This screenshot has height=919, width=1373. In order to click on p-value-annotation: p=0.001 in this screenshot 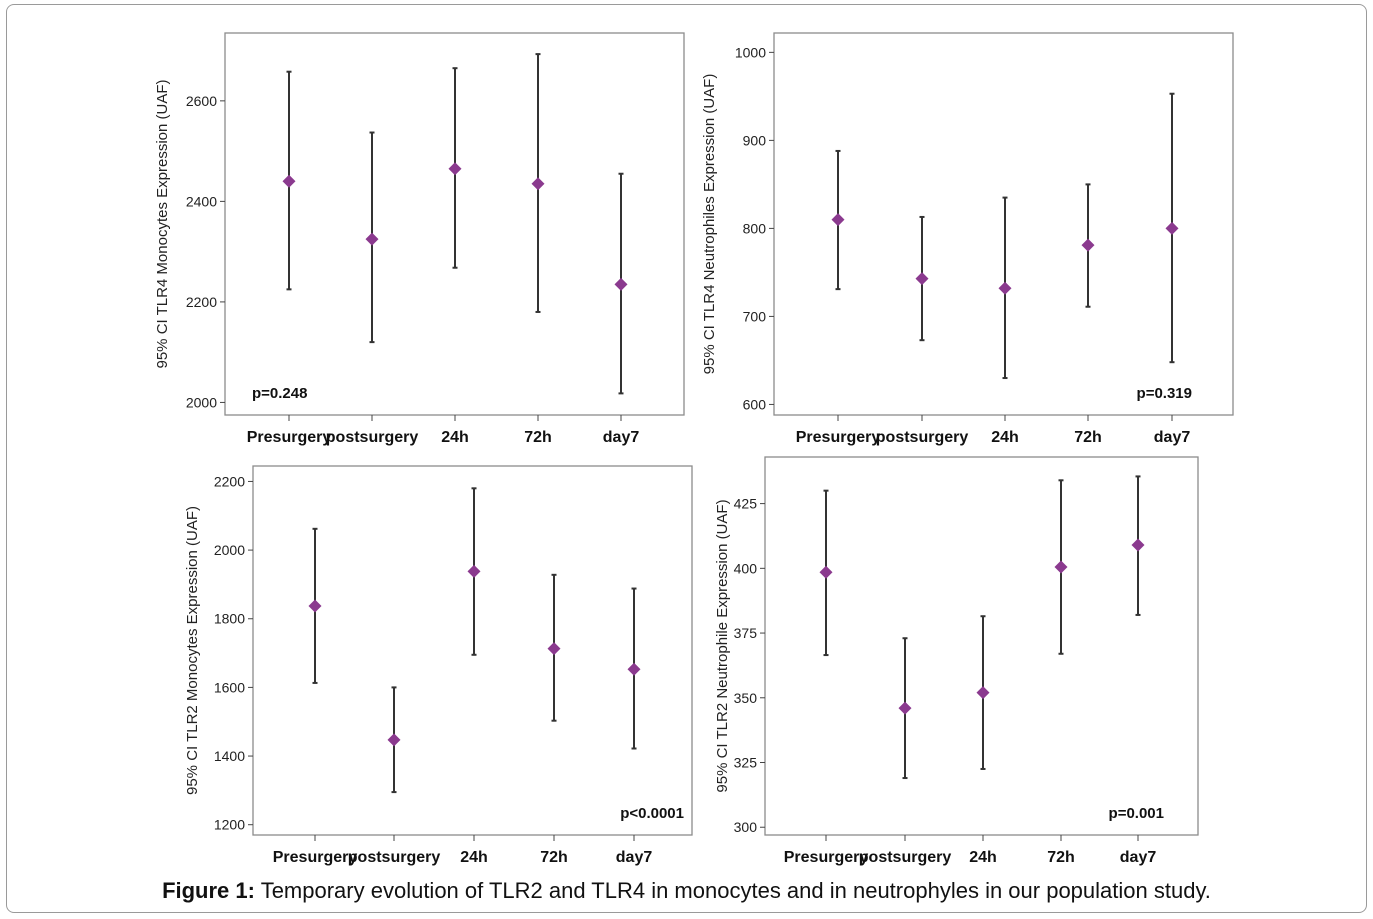, I will do `click(1136, 813)`.